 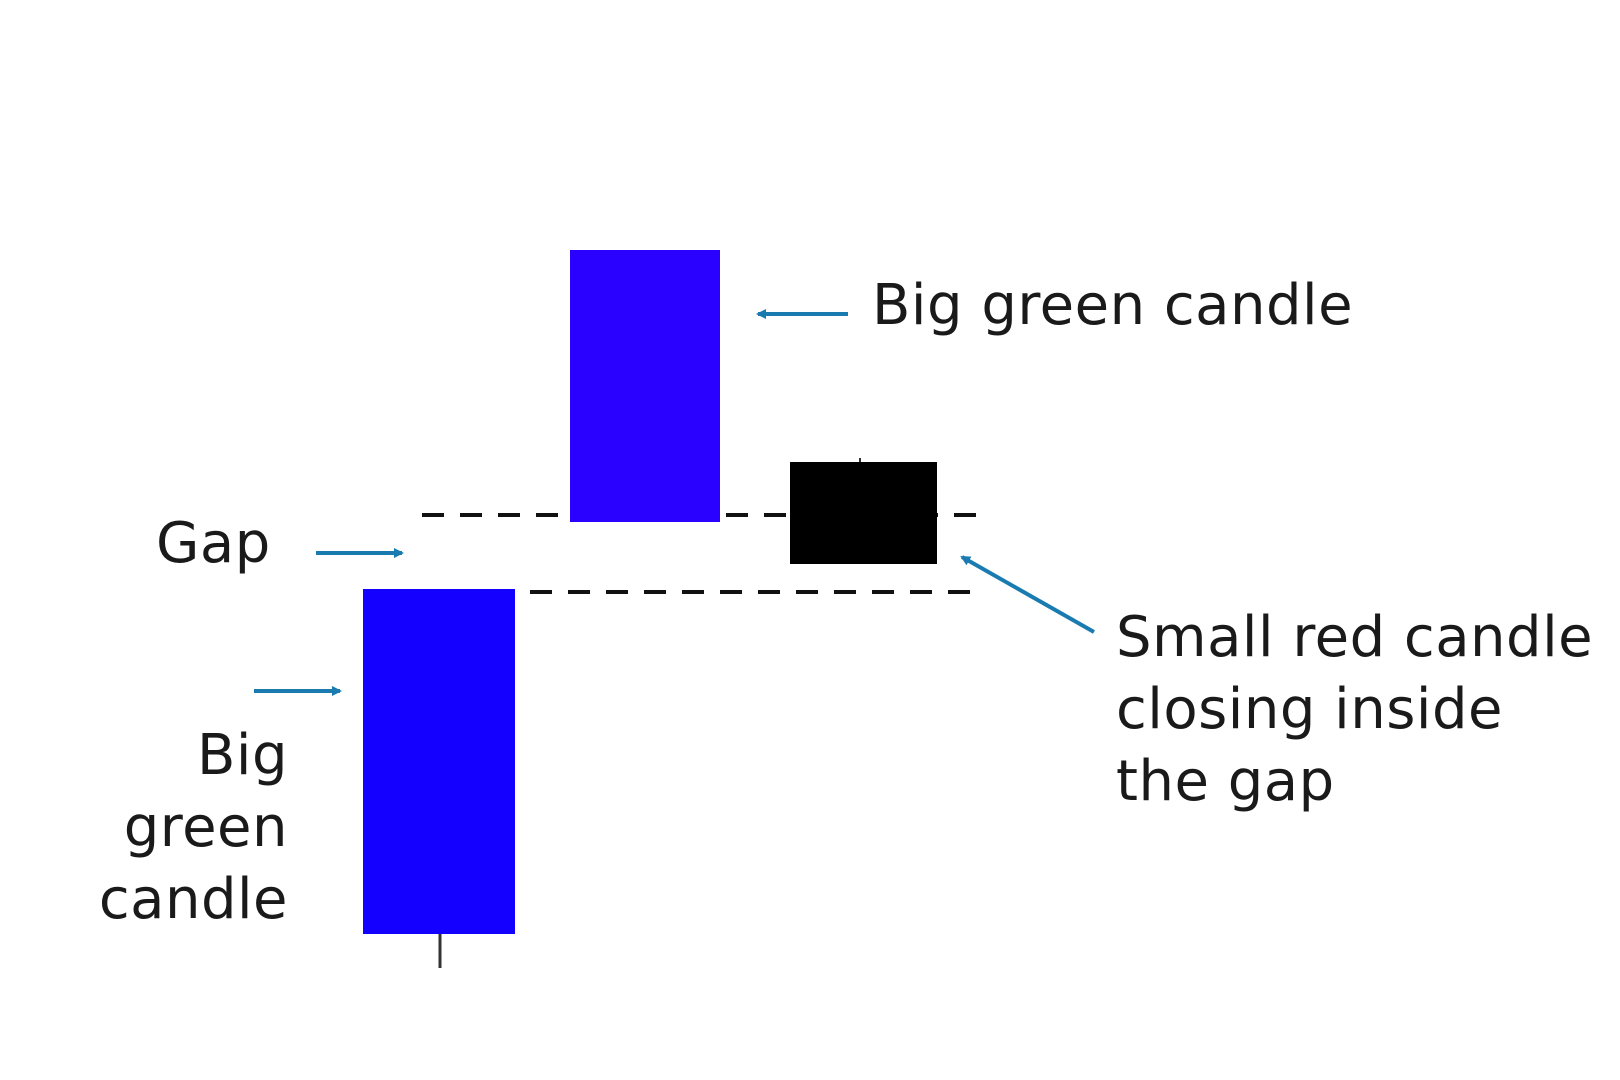 I want to click on small-candle, so click(x=863, y=513).